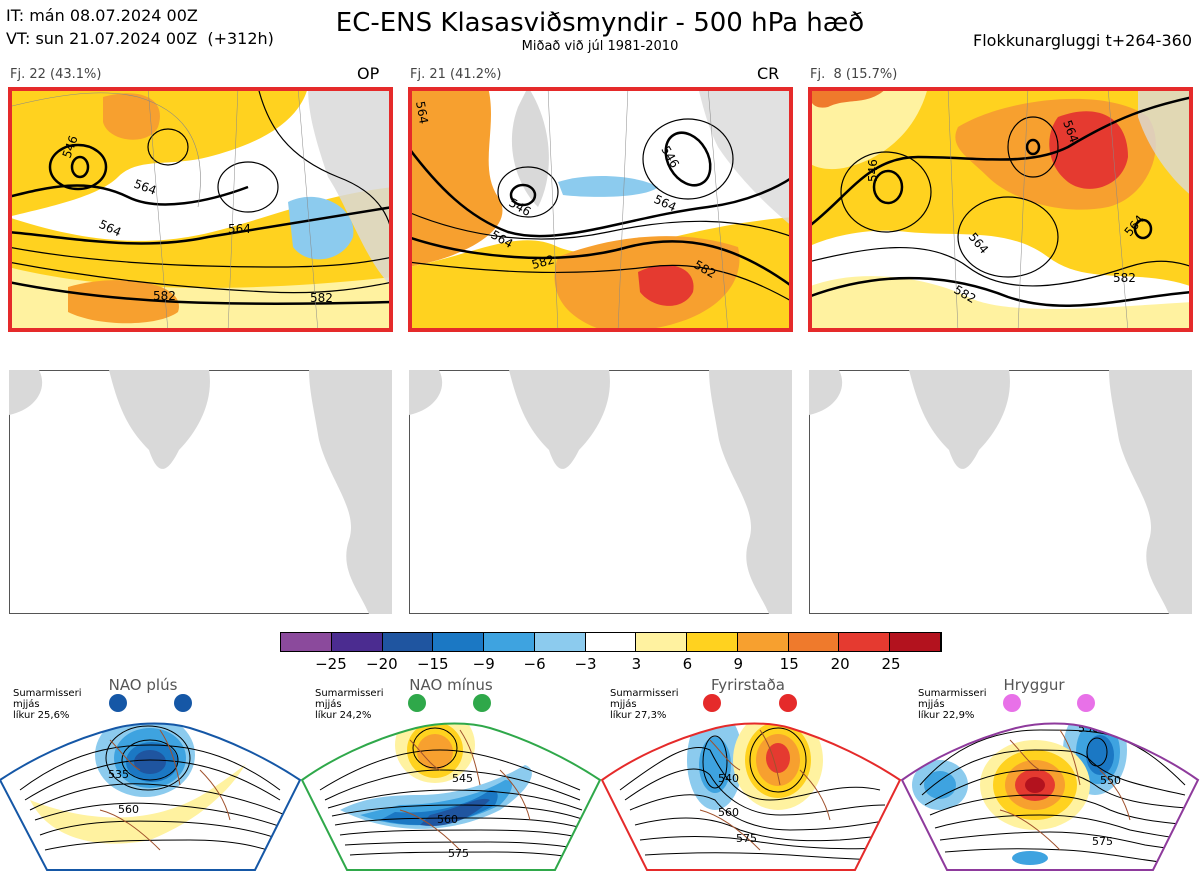 Image resolution: width=1200 pixels, height=871 pixels. What do you see at coordinates (349, 704) in the screenshot?
I see `regime-2-info: Sumarmisseri mjjás líkur 24,2%` at bounding box center [349, 704].